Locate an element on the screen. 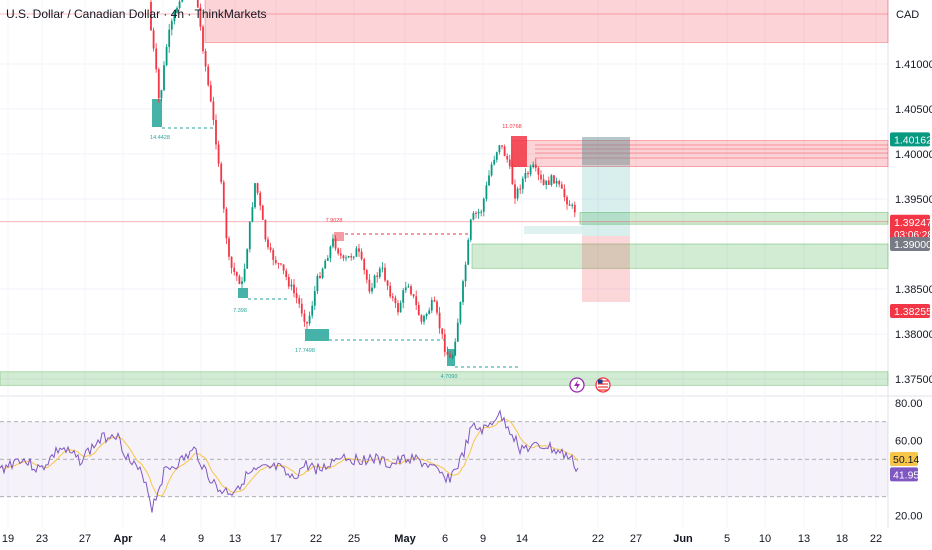 This screenshot has width=932, height=550. time-tick-label: 27 is located at coordinates (636, 539).